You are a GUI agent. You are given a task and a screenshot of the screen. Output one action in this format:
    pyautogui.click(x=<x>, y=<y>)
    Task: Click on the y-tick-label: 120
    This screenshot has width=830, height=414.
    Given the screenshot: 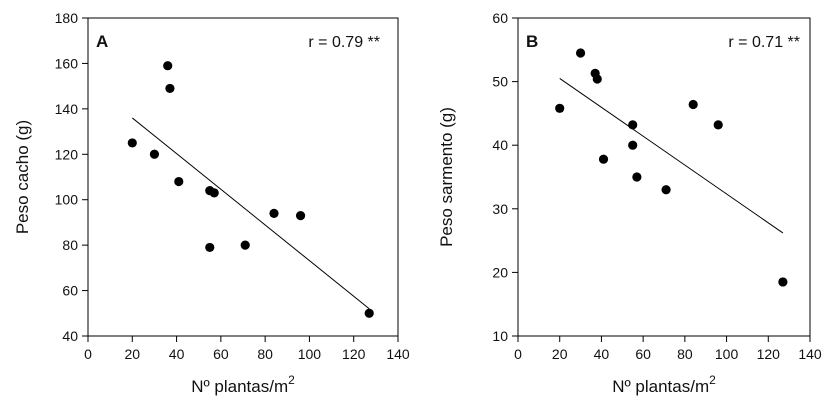 What is the action you would take?
    pyautogui.click(x=67, y=154)
    